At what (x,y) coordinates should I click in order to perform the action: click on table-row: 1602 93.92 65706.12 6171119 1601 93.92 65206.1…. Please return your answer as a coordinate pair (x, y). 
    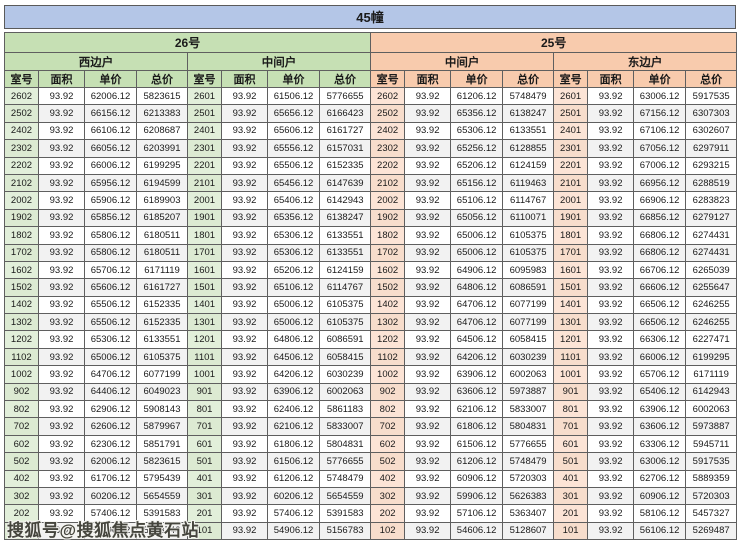
    Looking at the image, I should click on (371, 270).